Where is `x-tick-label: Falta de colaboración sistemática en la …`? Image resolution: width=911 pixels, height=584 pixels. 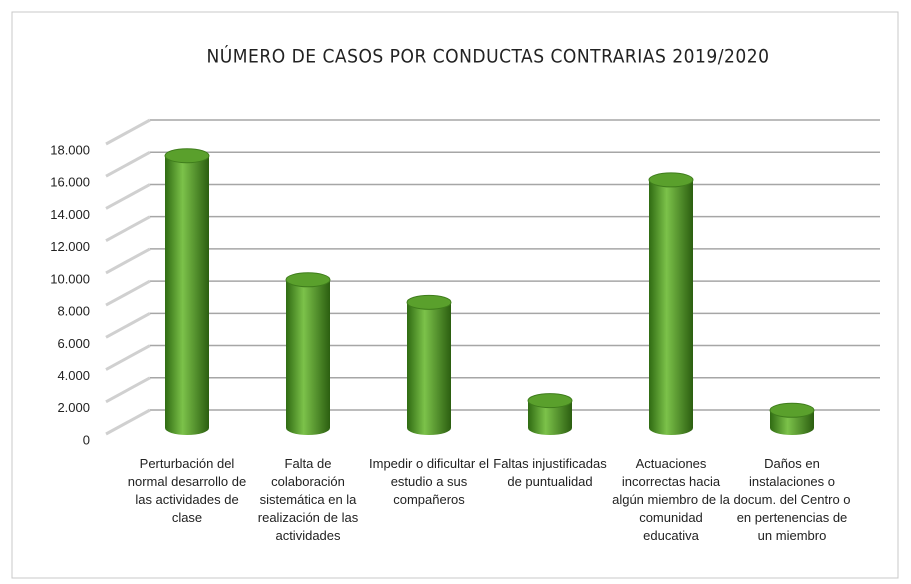
x-tick-label: Falta de colaboración sistemática en la … is located at coordinates (308, 499).